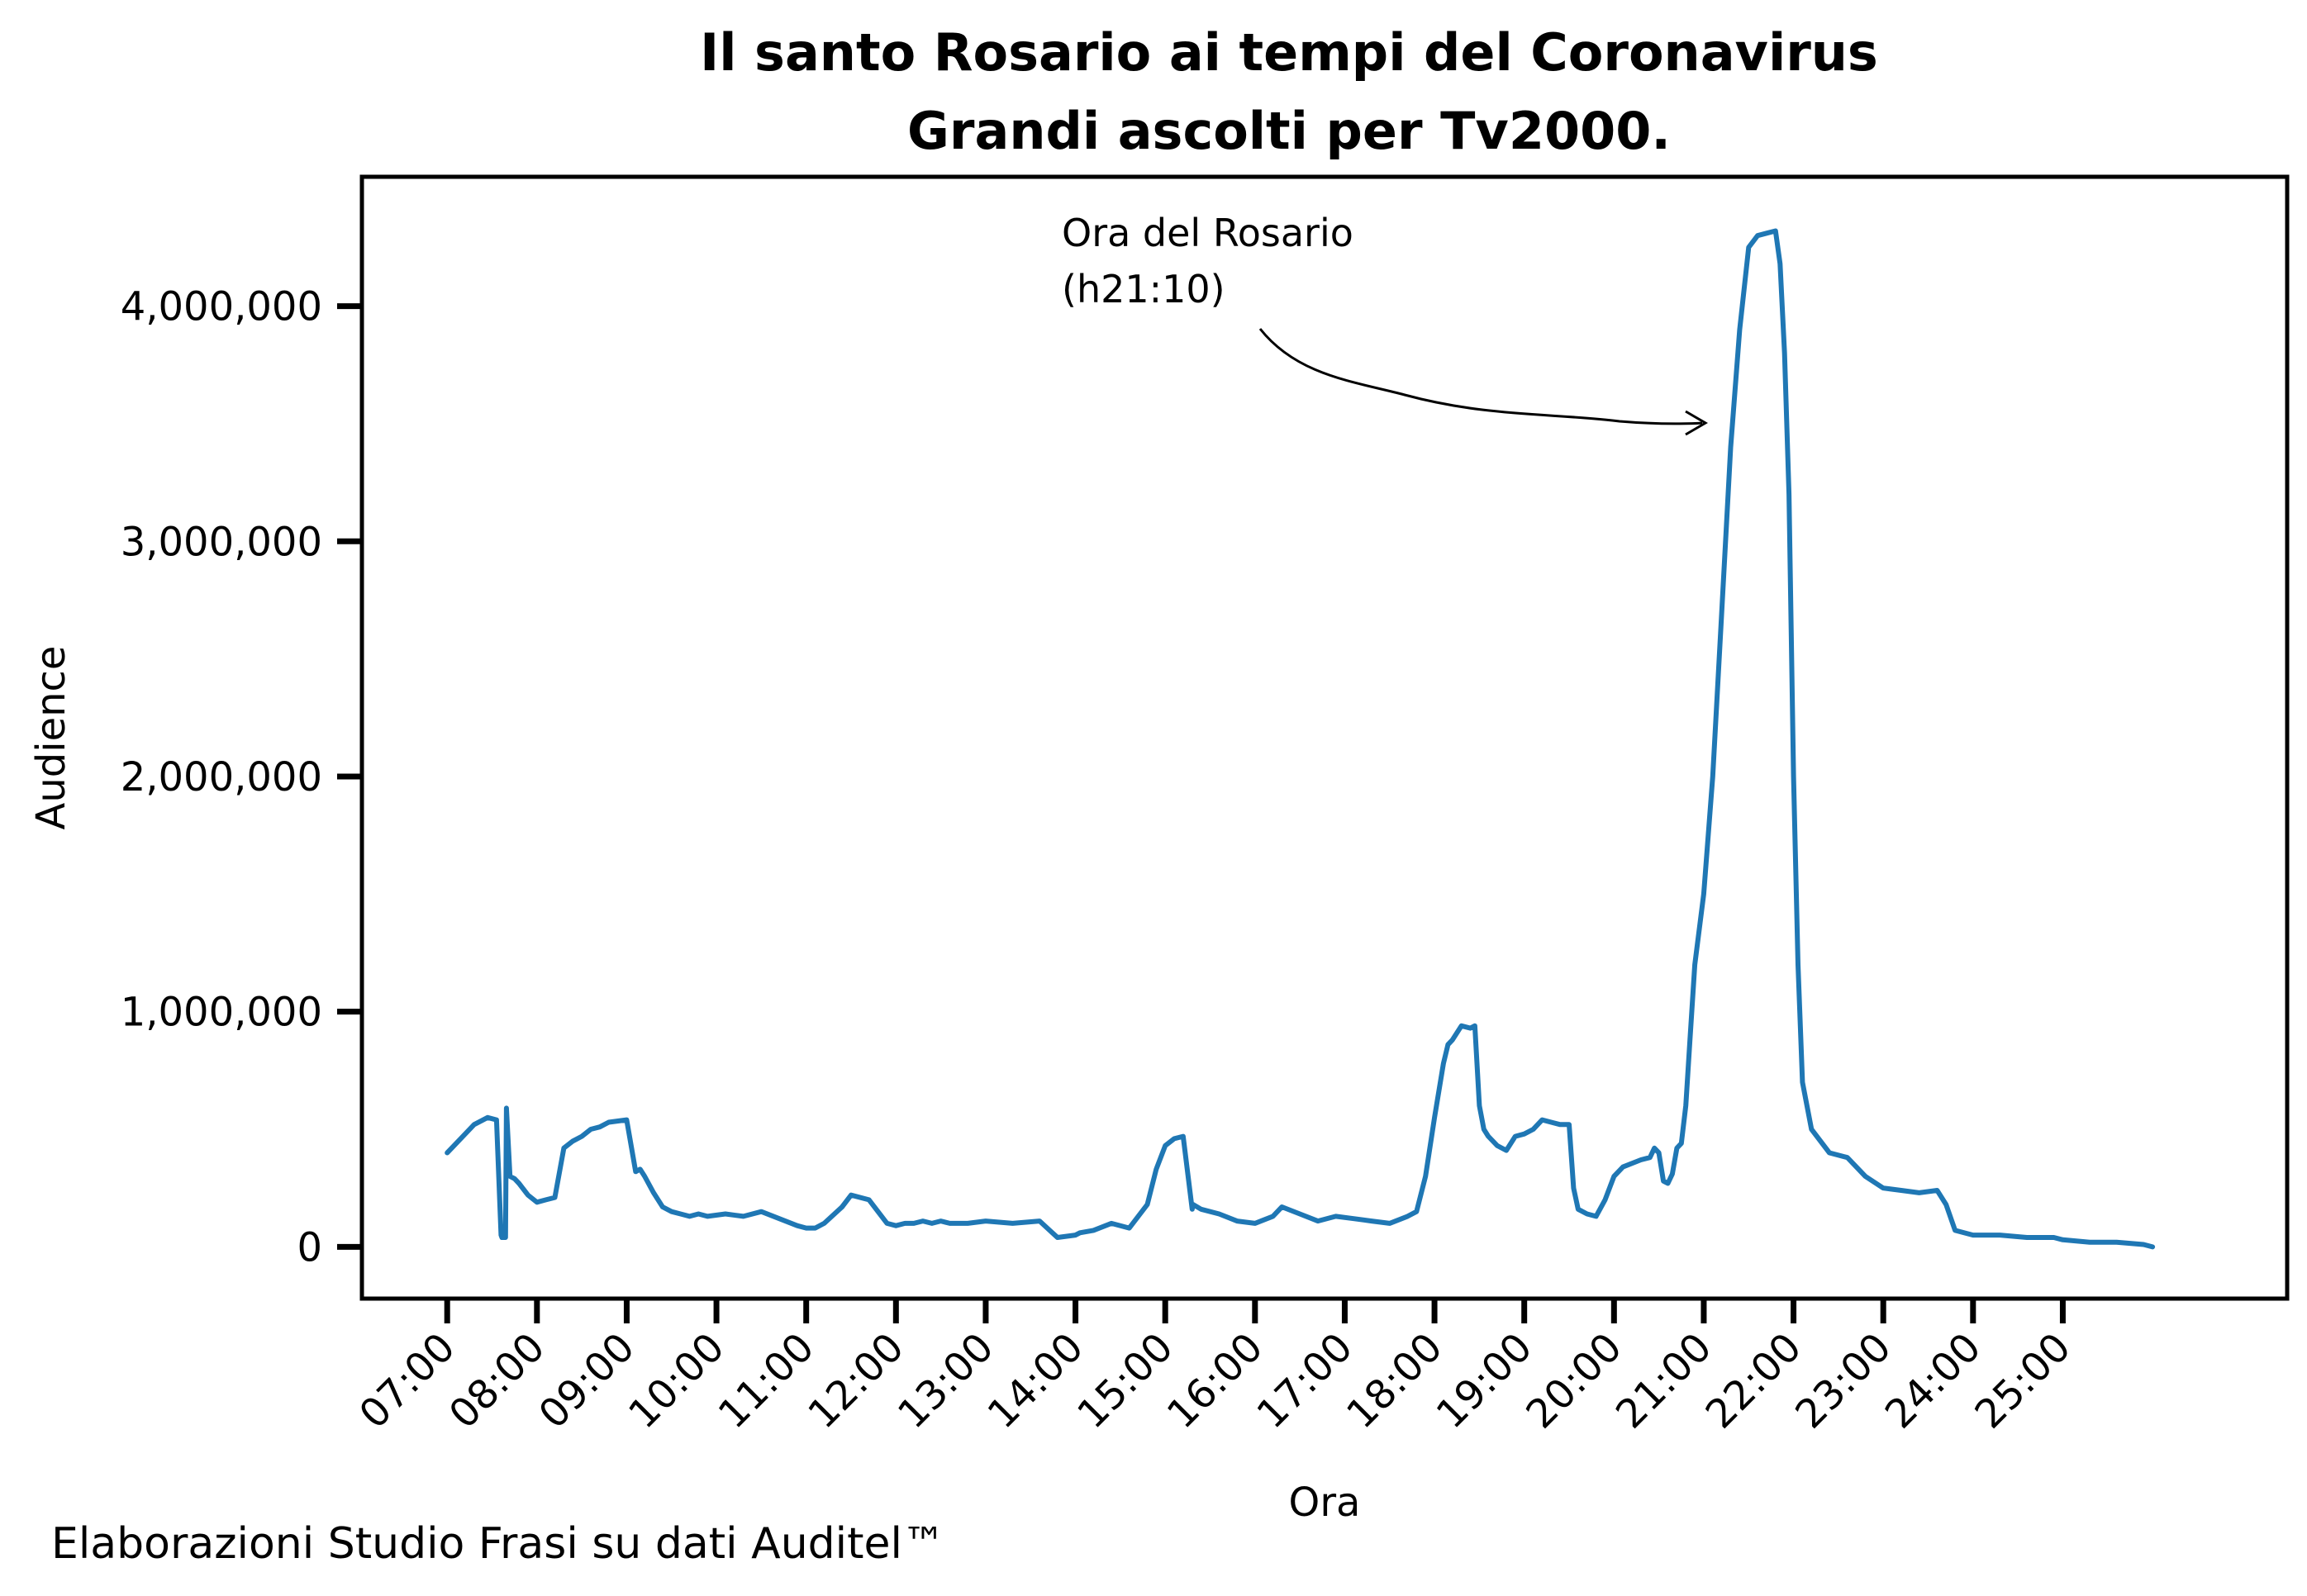 The height and width of the screenshot is (1596, 2307). Describe the element at coordinates (1325, 1503) in the screenshot. I see `x-axis-label: Ora` at that location.